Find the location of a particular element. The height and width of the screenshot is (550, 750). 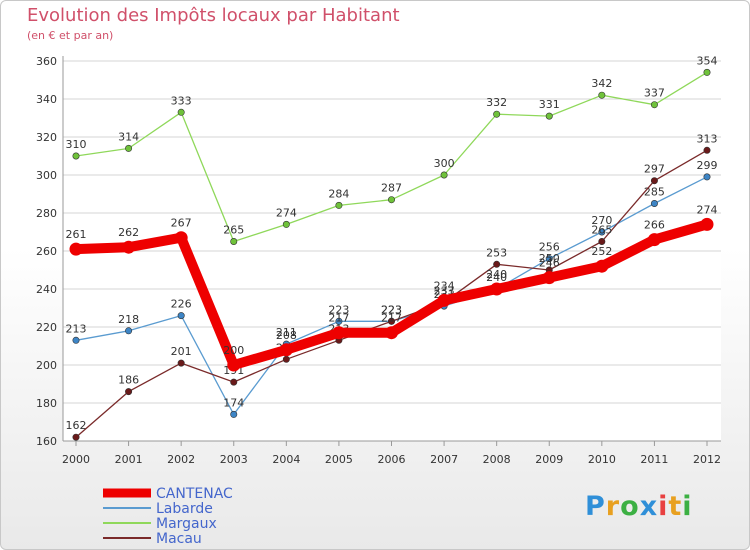

x-tick-label: 2001 is located at coordinates (129, 459).